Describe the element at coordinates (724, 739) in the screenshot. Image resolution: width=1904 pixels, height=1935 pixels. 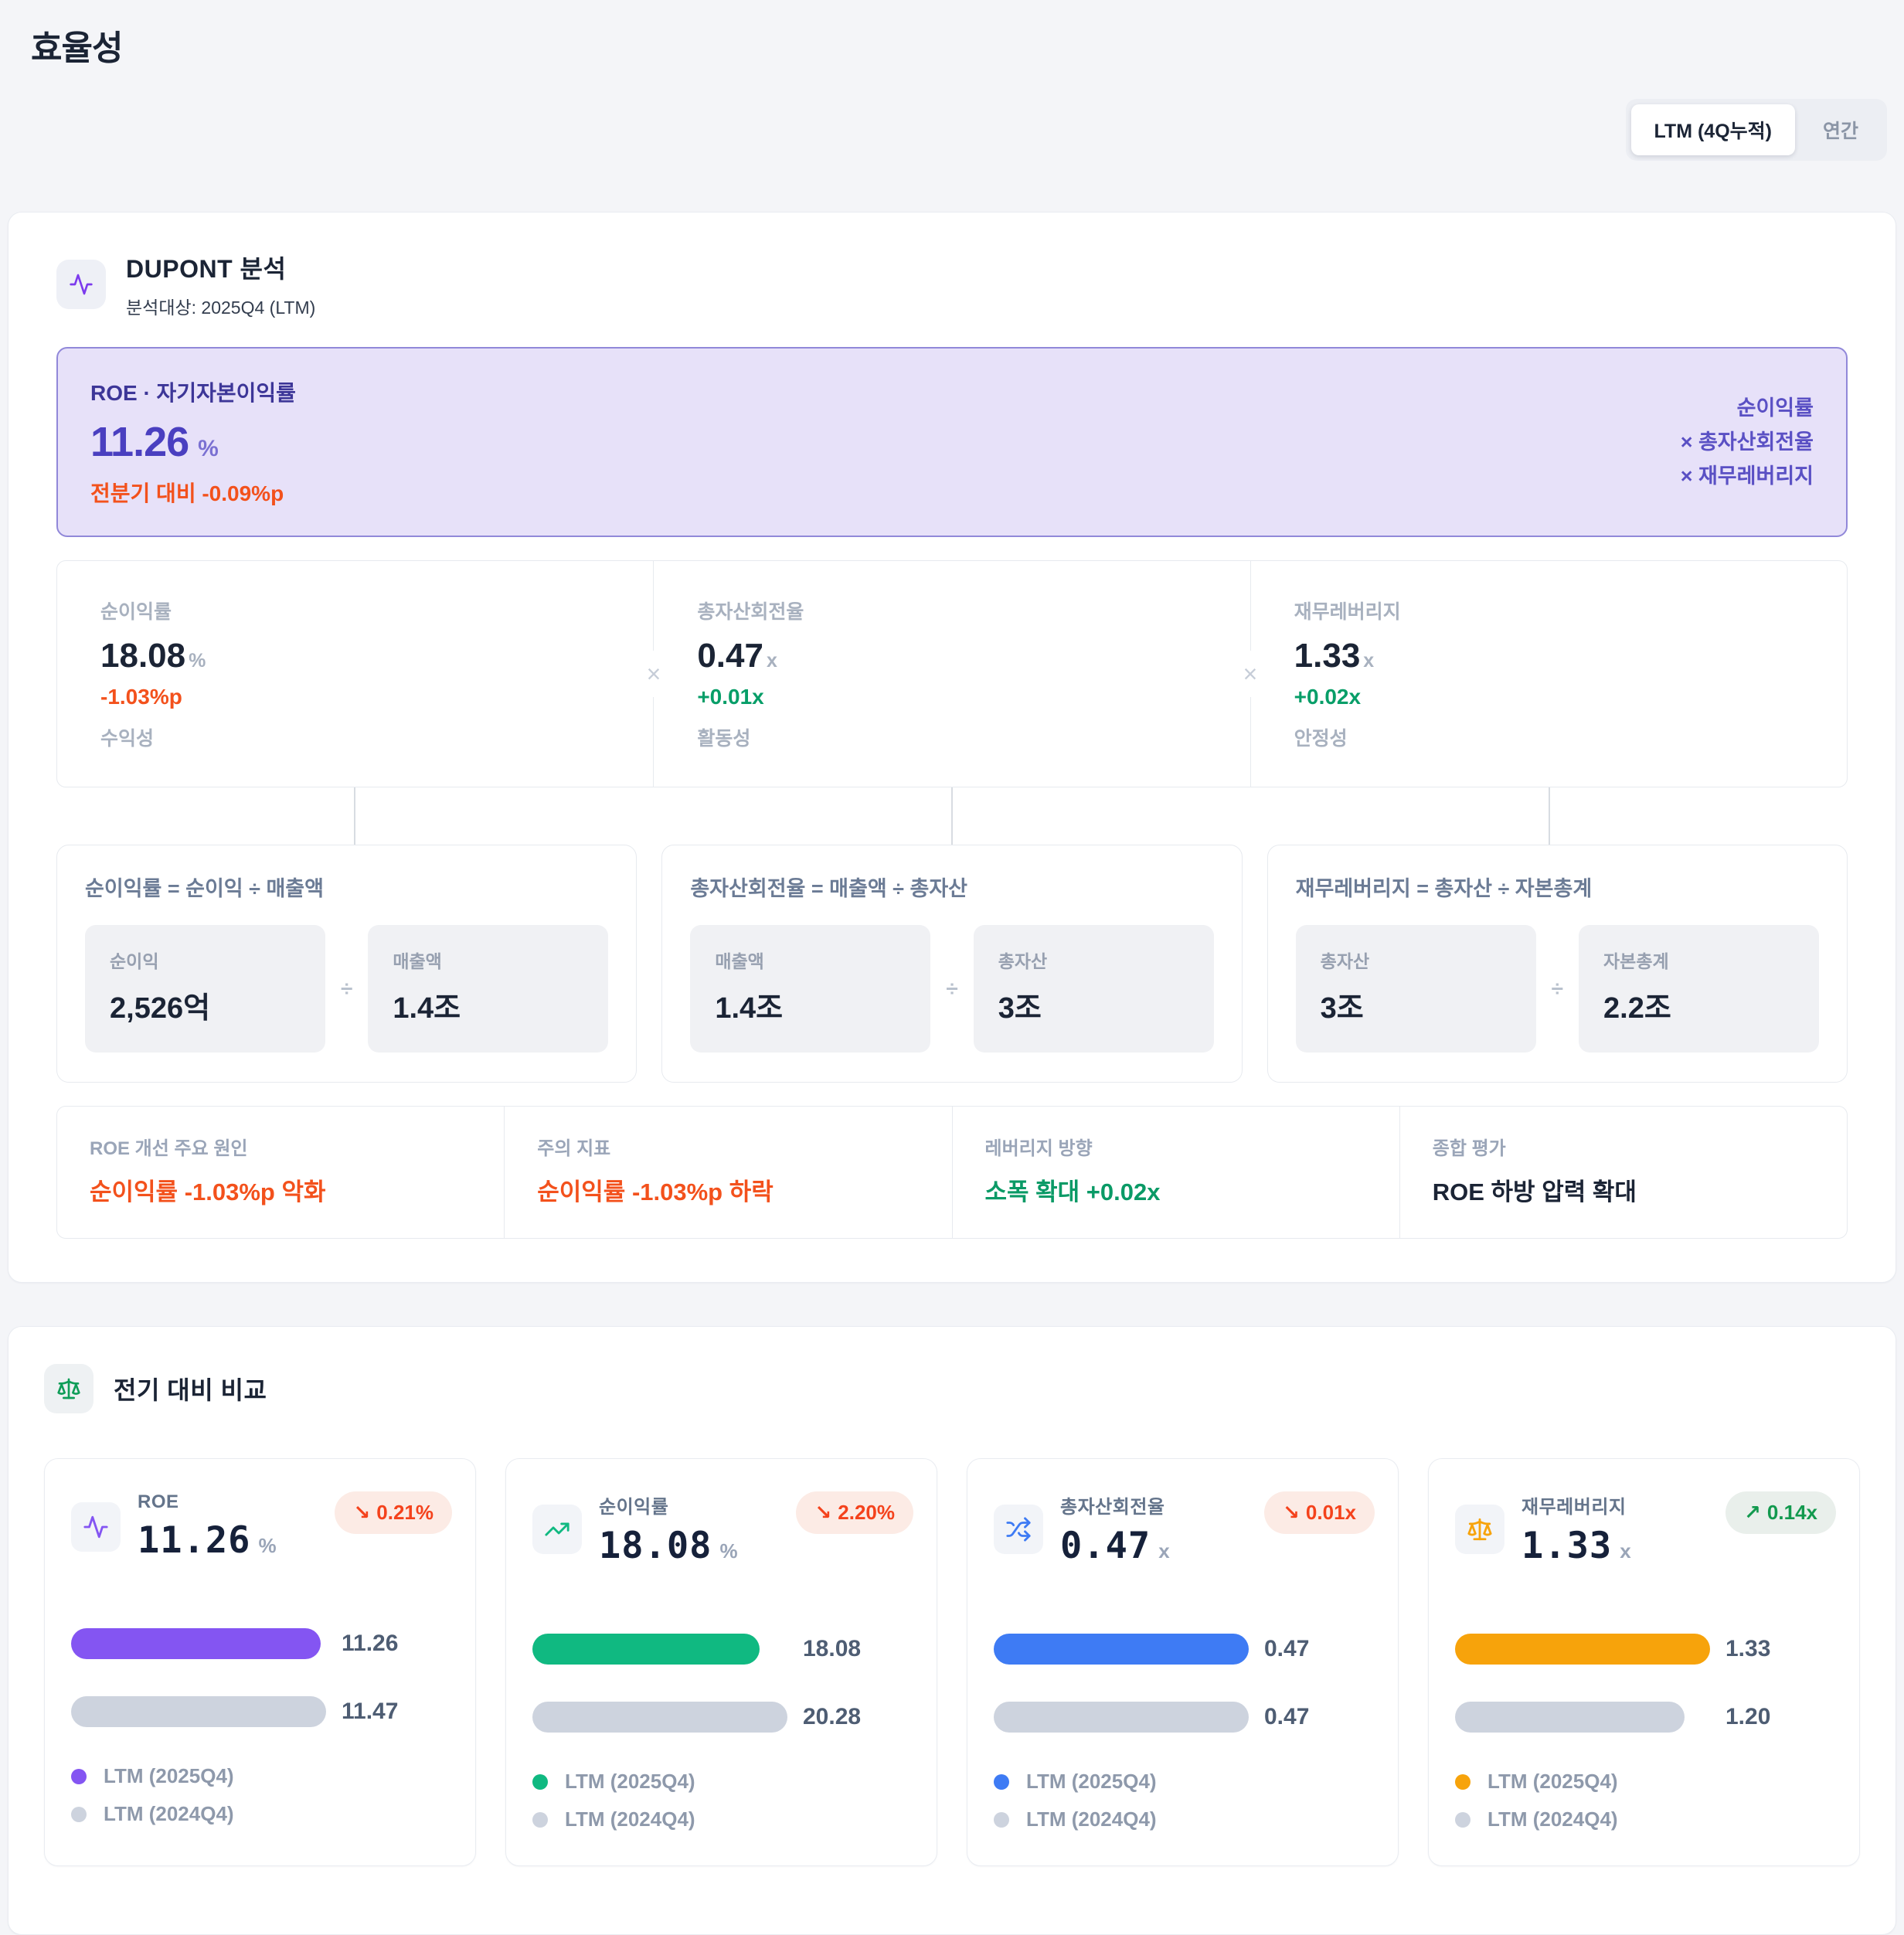
I see `component-category: 활동성` at that location.